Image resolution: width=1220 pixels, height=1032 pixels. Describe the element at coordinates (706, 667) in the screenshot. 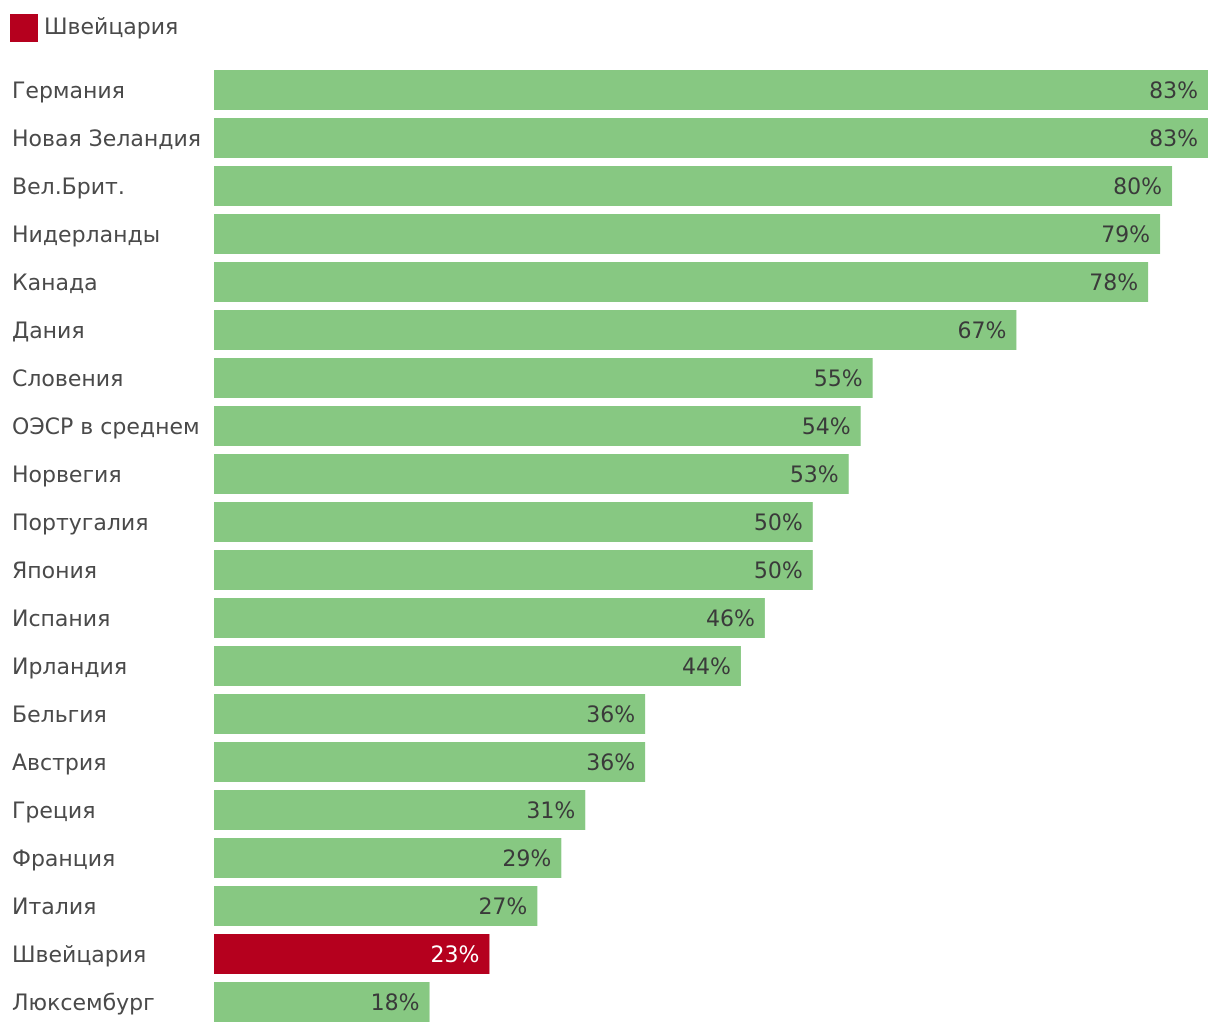

I see `value-label: 44%` at that location.